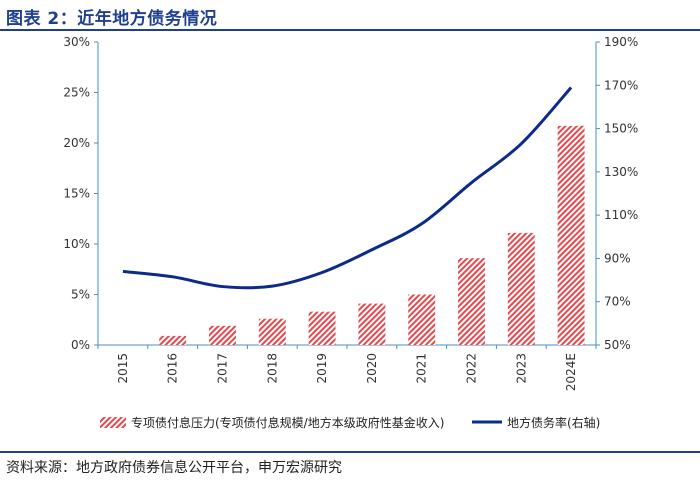  Describe the element at coordinates (571, 372) in the screenshot. I see `x-tick-label: 2024E` at that location.